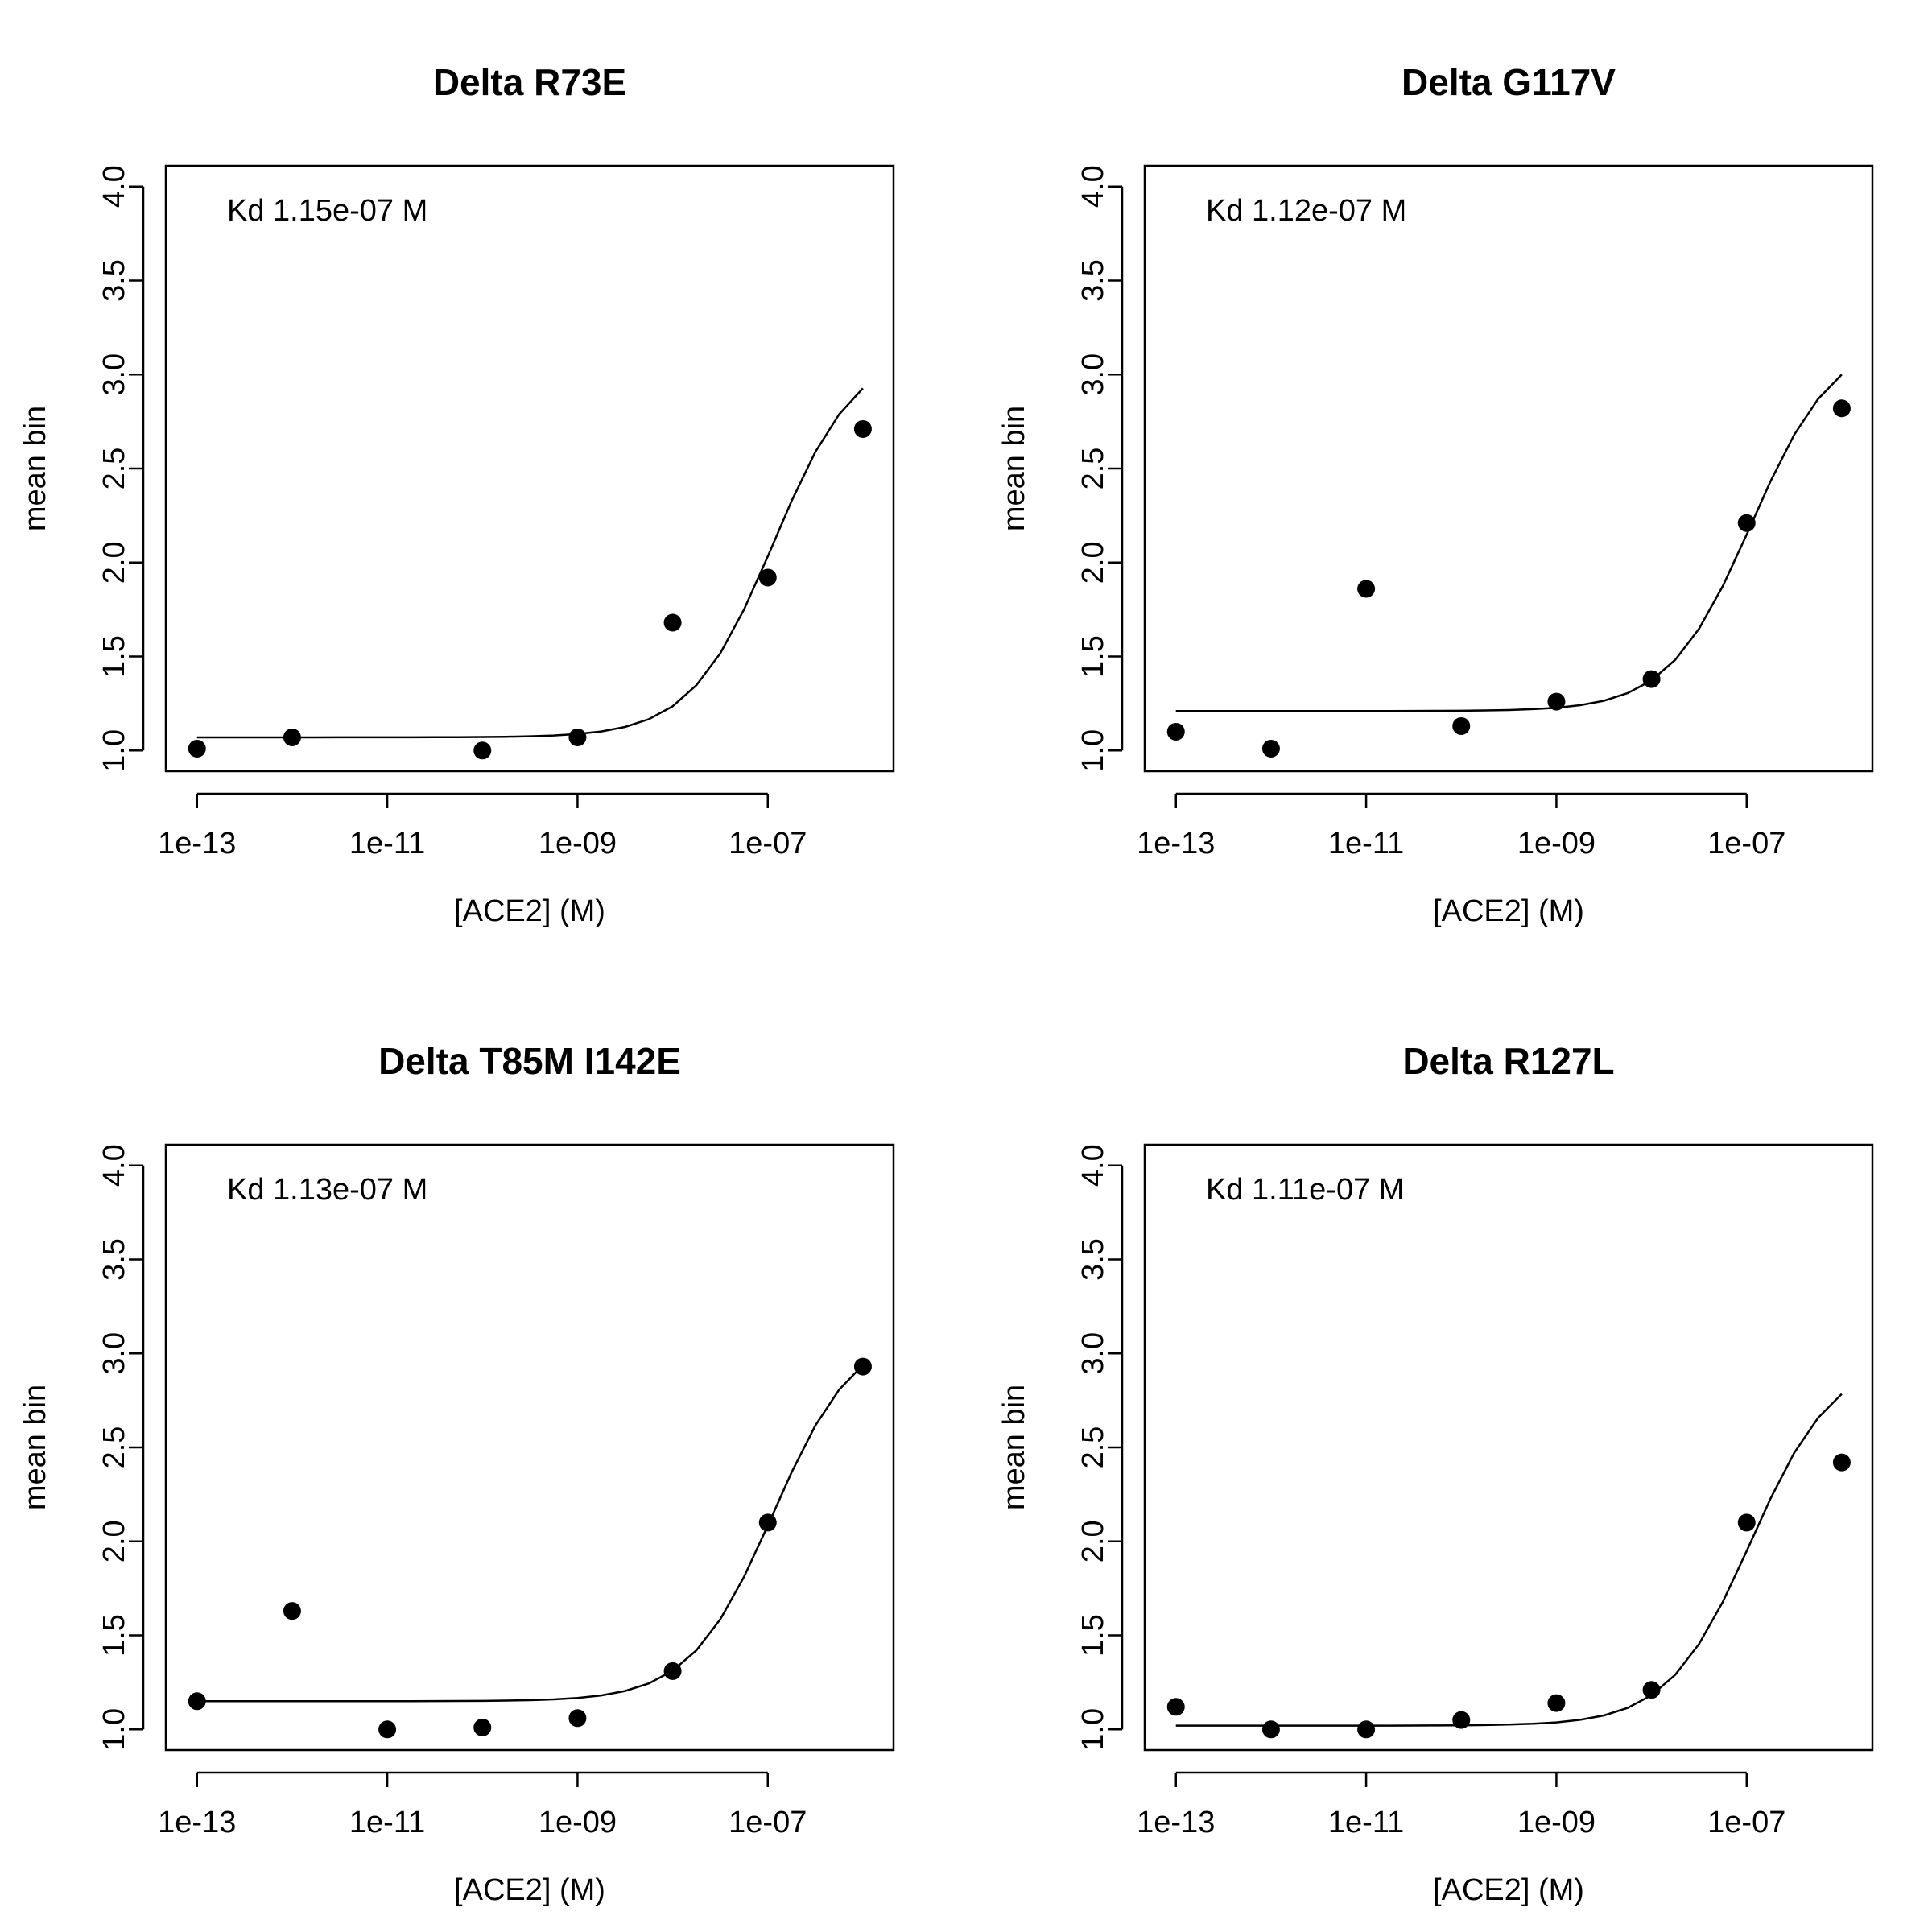 This screenshot has height=1932, width=1932. What do you see at coordinates (1306, 211) in the screenshot?
I see `kd-annotation: Kd 1.12e-07 M` at bounding box center [1306, 211].